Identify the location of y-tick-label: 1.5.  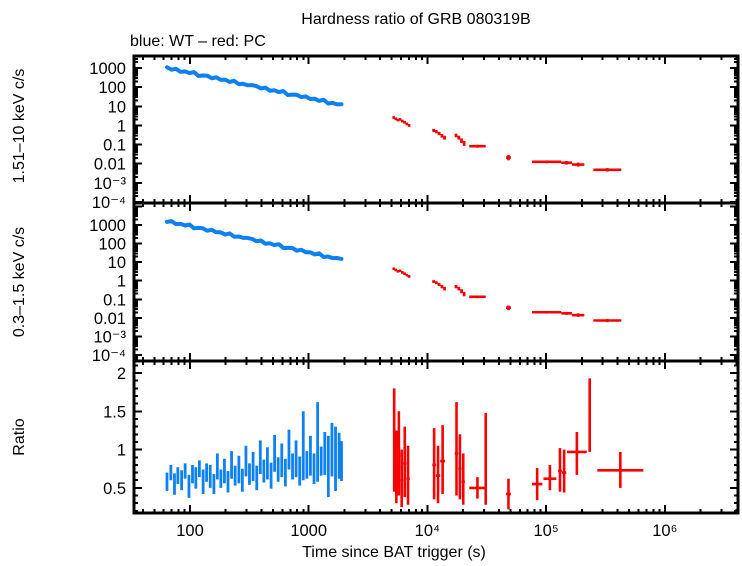
(114, 412).